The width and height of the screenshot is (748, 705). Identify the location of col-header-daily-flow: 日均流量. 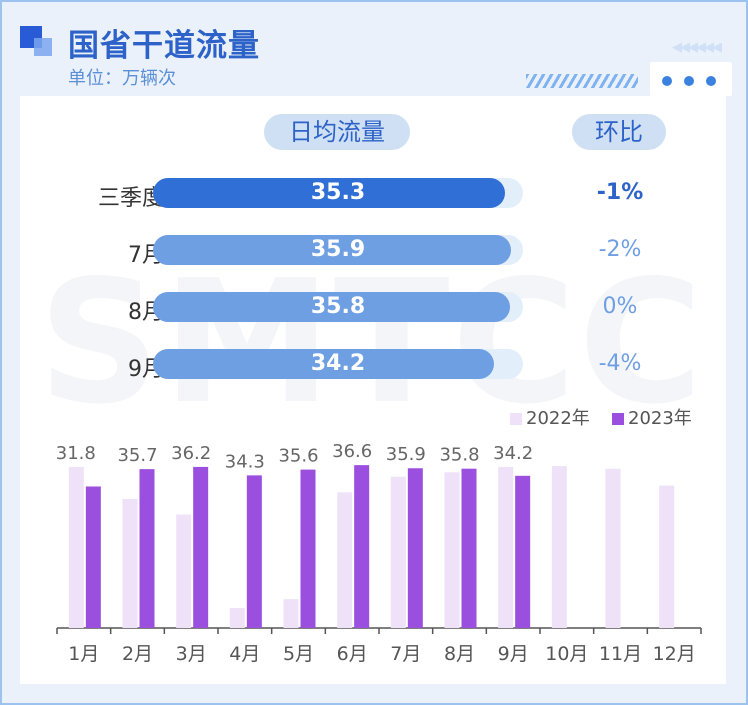
(337, 132).